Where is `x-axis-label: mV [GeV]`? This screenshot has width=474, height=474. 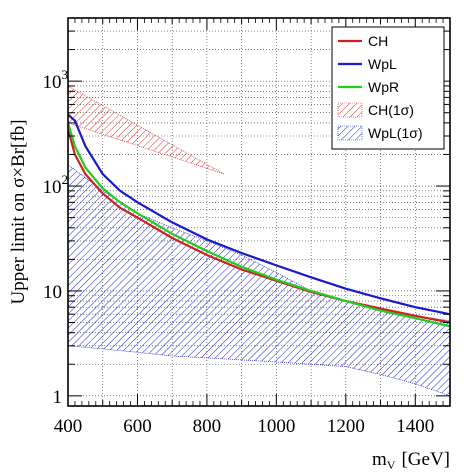 x-axis-label: mV [GeV] is located at coordinates (411, 460).